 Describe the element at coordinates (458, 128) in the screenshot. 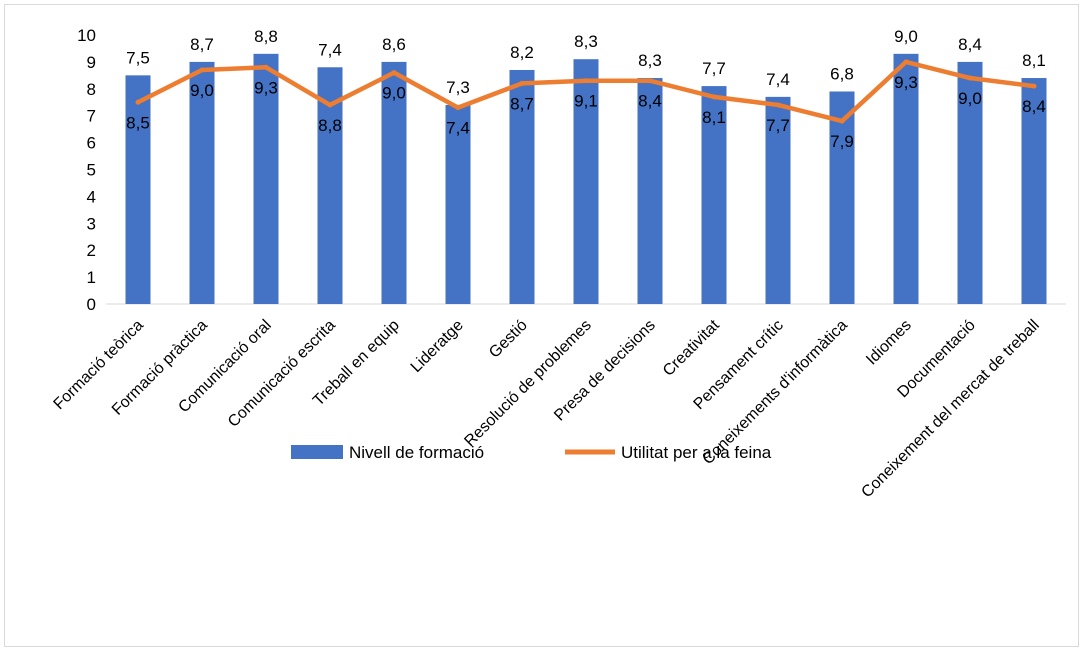

I see `bar-data-label: 7,4` at that location.